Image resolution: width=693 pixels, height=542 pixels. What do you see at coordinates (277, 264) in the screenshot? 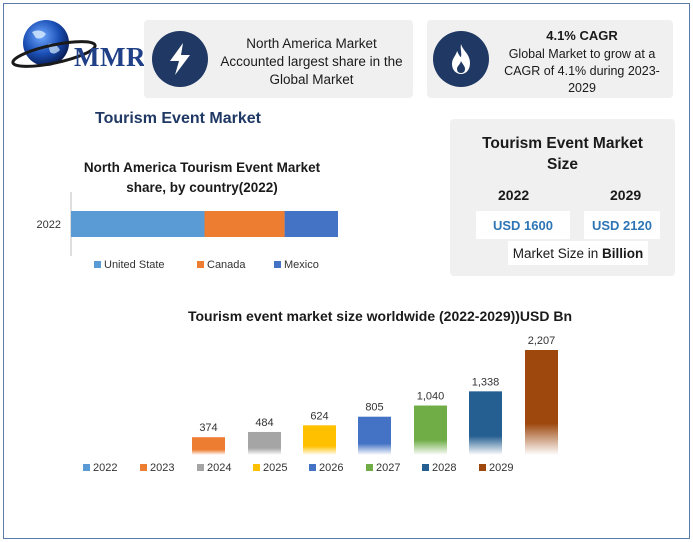
I see `legend-swatch-mexico` at bounding box center [277, 264].